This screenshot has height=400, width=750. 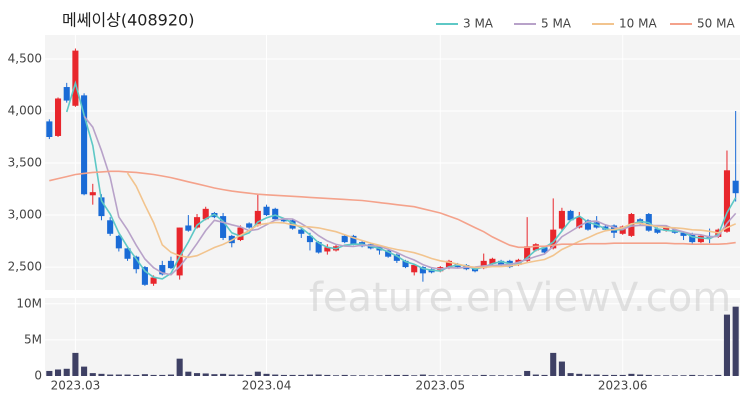 What do you see at coordinates (716, 24) in the screenshot?
I see `legend-label: 50 MA` at bounding box center [716, 24].